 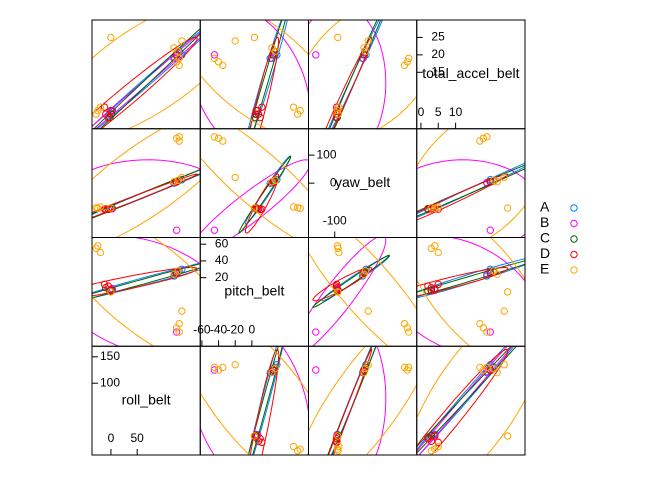 What do you see at coordinates (363, 183) in the screenshot?
I see `panel: yaw_belt -100 0 100` at bounding box center [363, 183].